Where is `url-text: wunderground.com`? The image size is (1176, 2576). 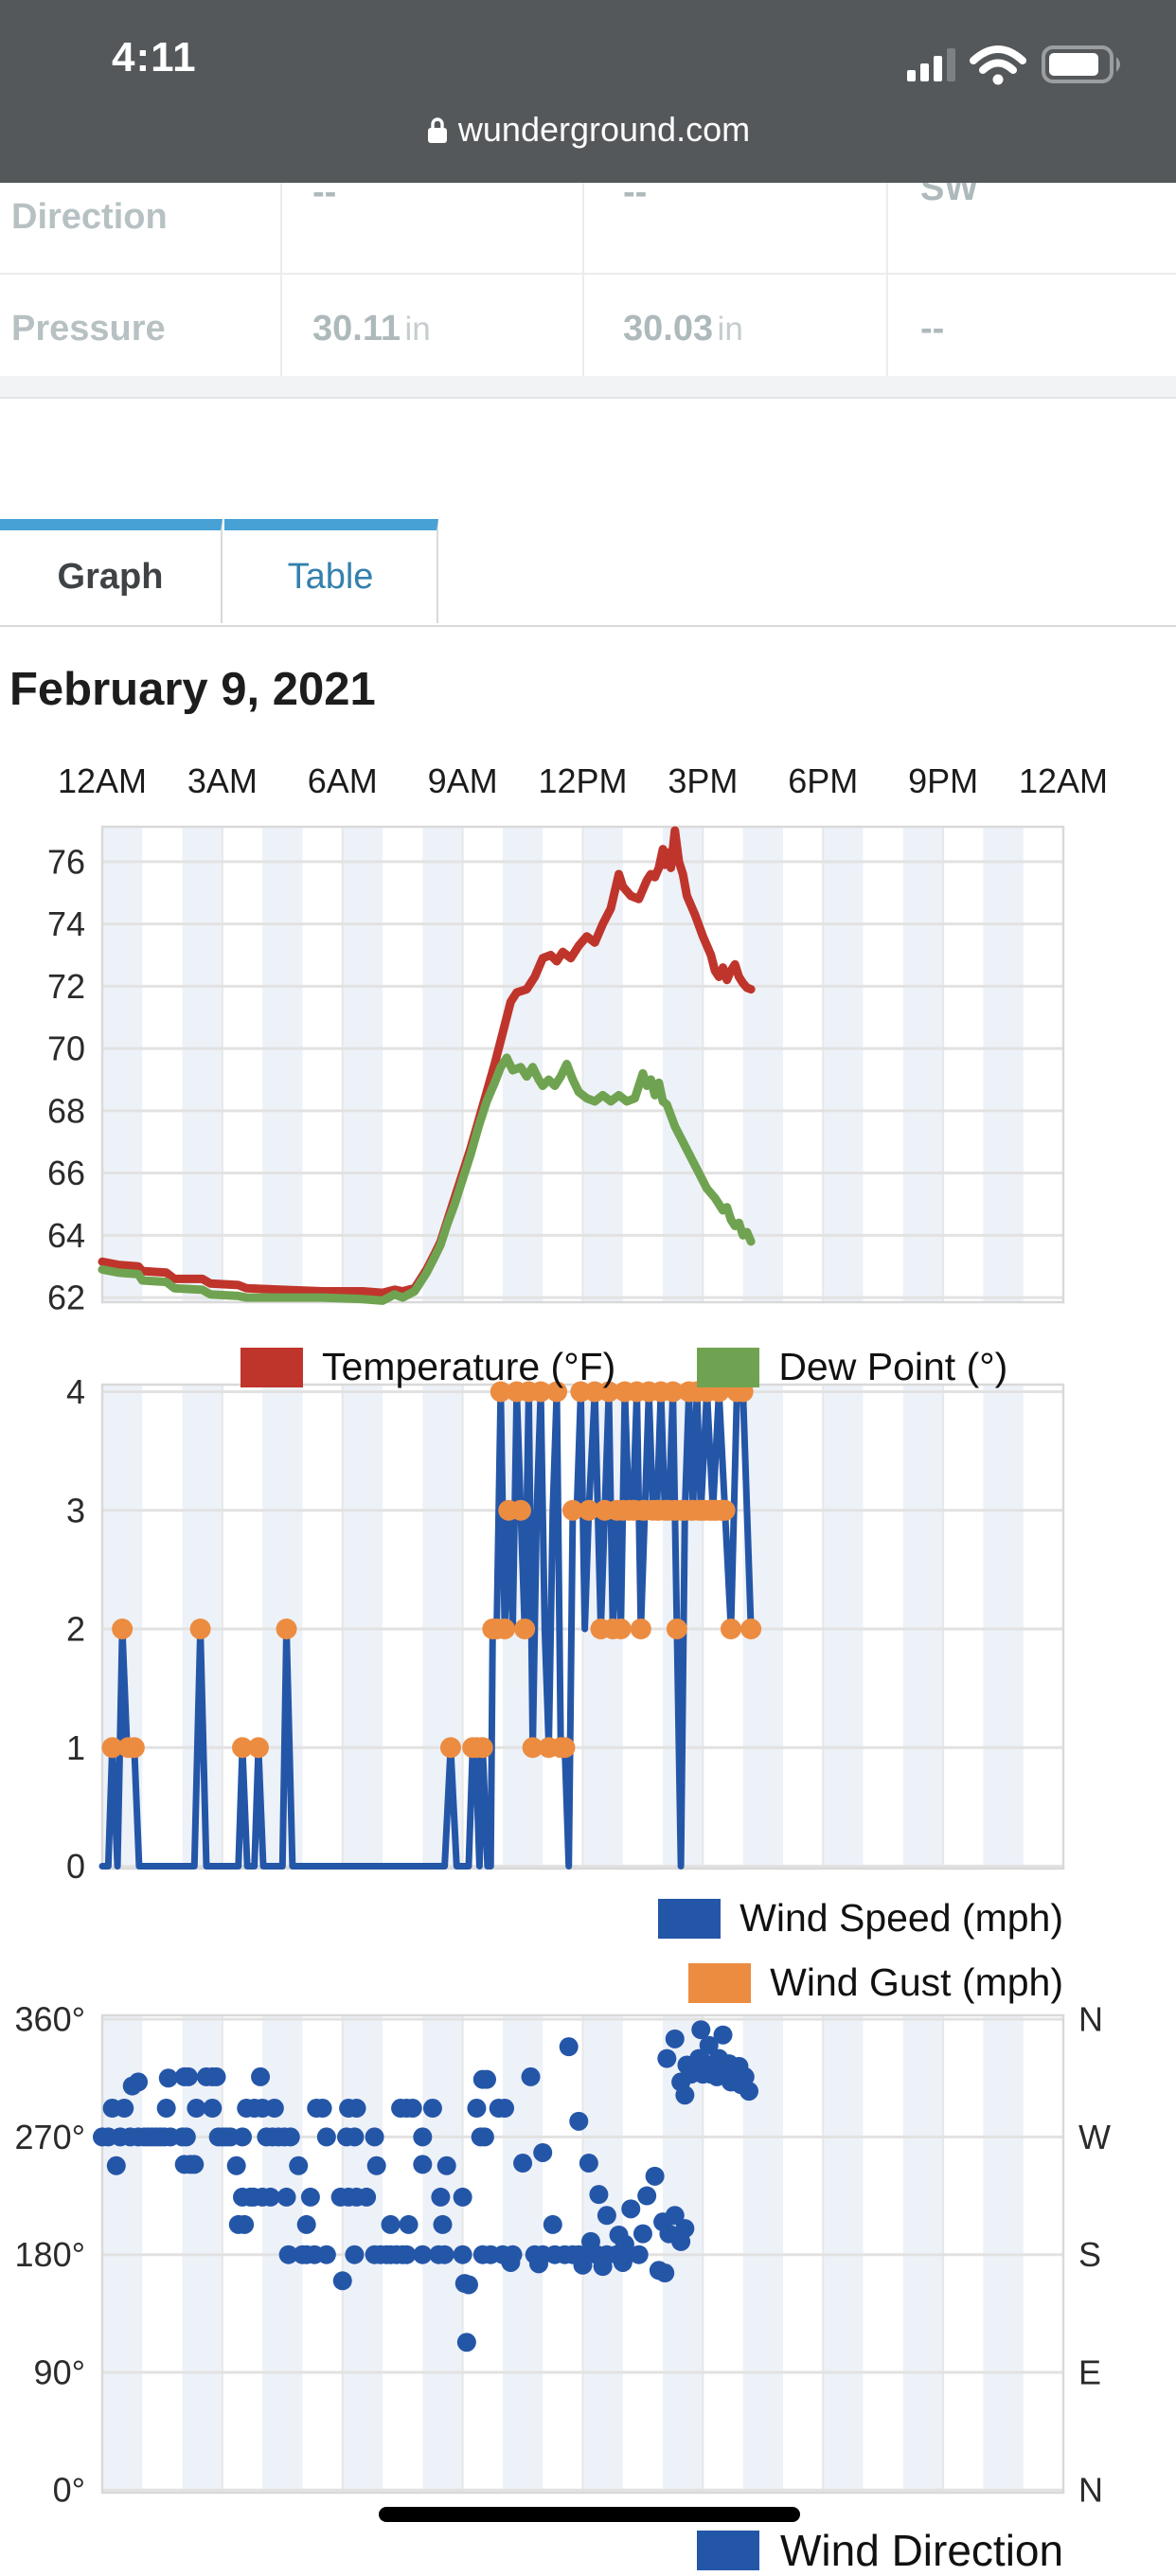 url-text: wunderground.com is located at coordinates (604, 129).